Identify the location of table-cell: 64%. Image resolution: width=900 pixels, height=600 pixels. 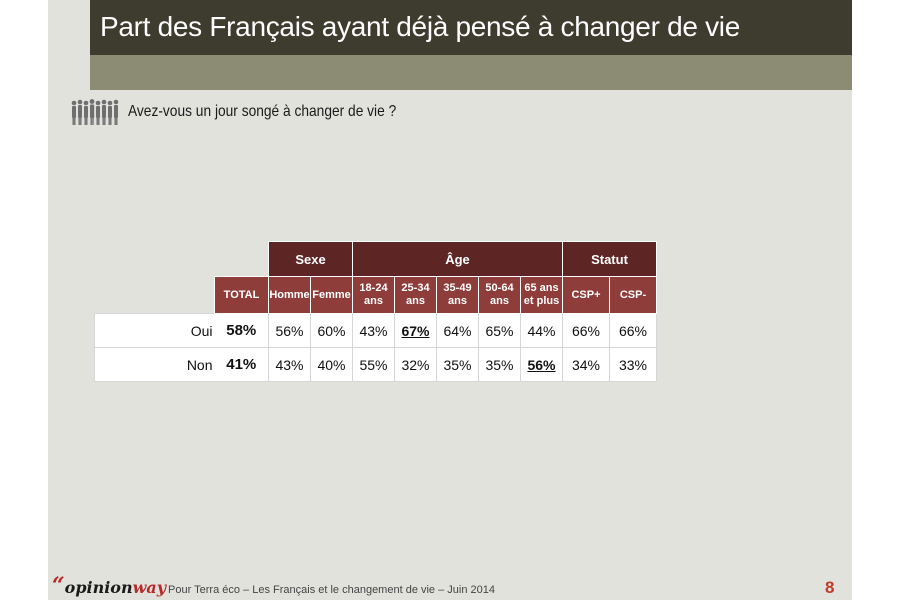
(457, 330).